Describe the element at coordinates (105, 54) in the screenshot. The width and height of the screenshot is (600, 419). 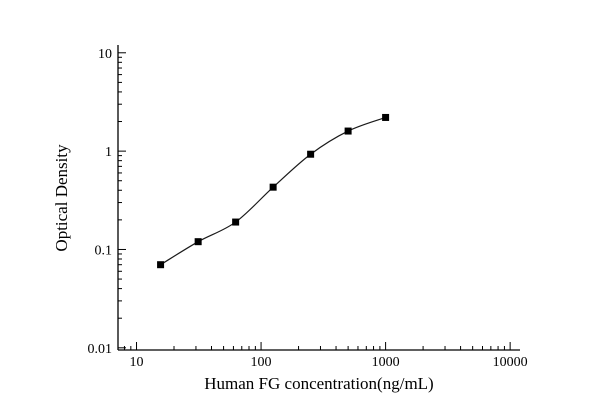
I see `y-tick-label: 10` at that location.